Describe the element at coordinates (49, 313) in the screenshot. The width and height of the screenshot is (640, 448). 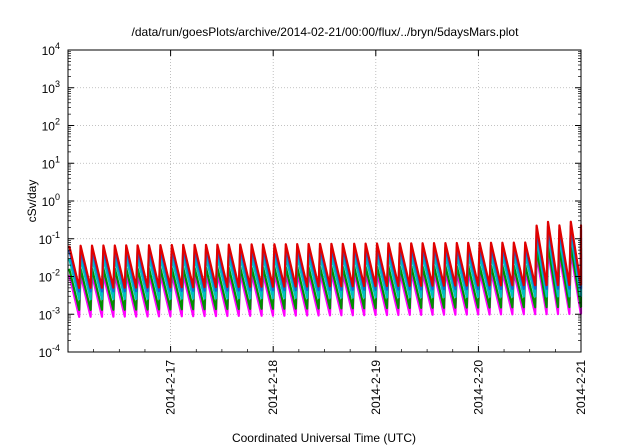
I see `y-tick-label: 10⁻³` at that location.